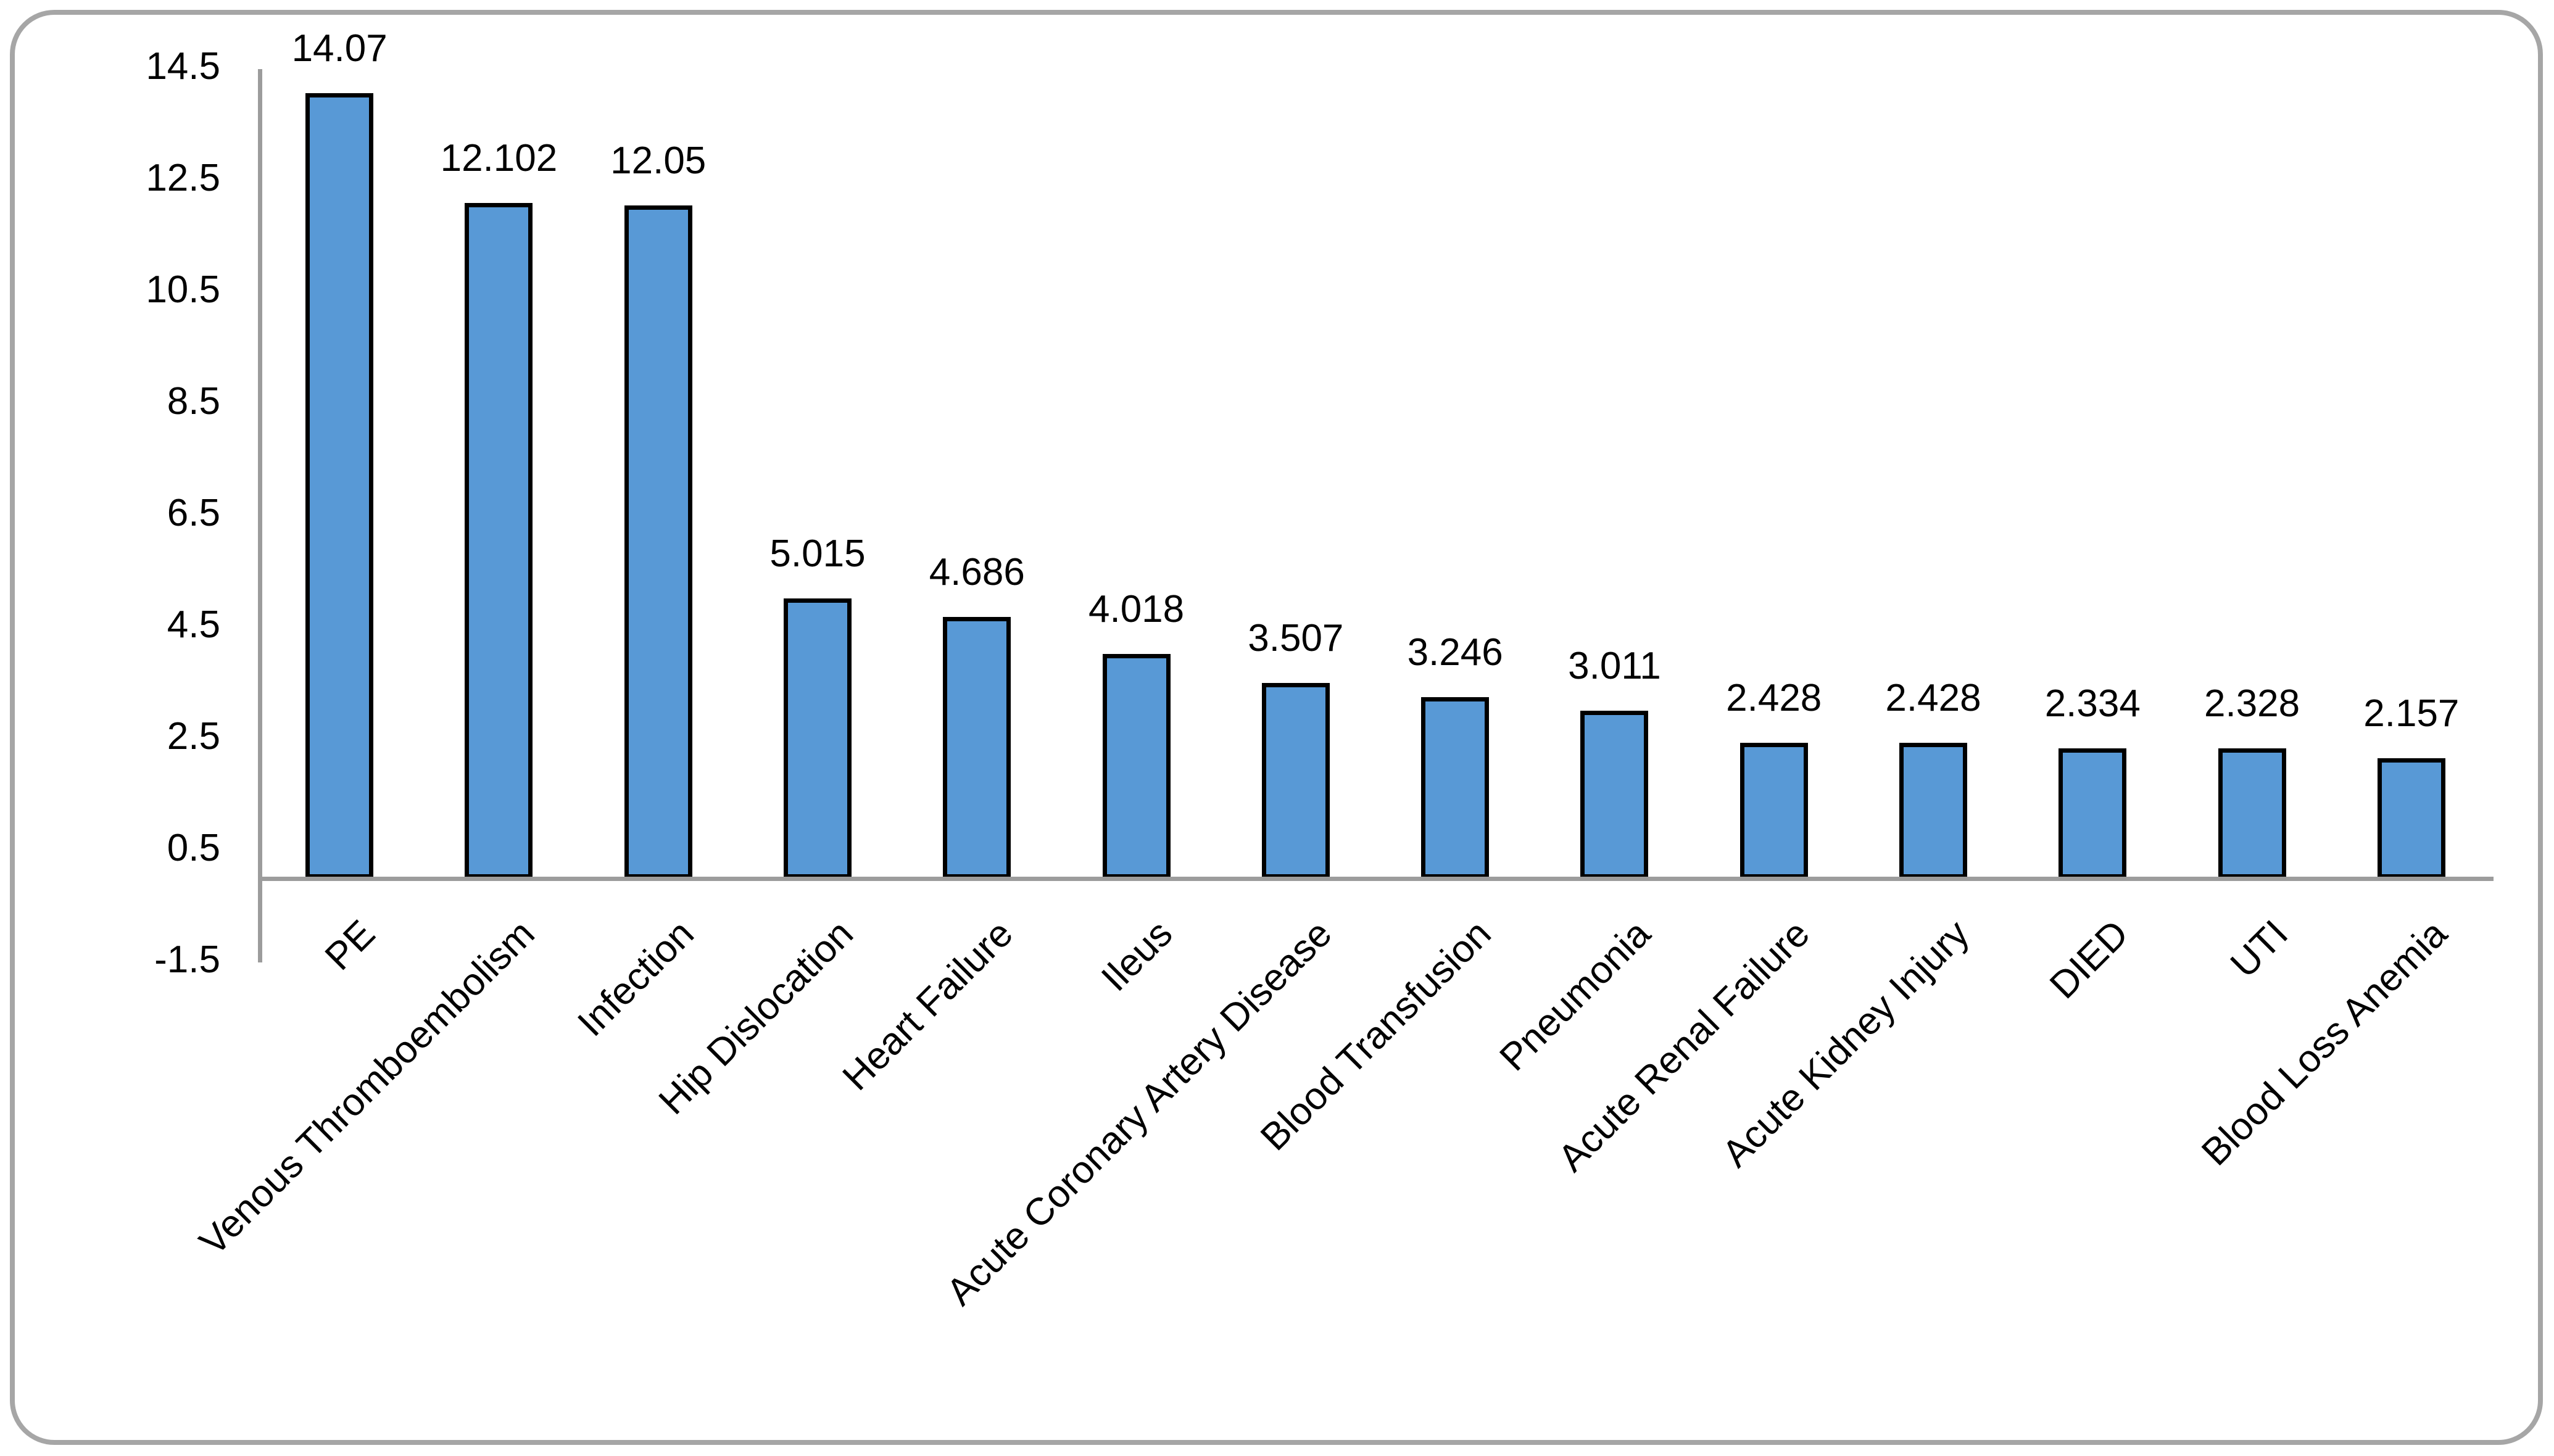 Image resolution: width=2554 pixels, height=1456 pixels. I want to click on y-axis-tick-label: -1.5, so click(187, 960).